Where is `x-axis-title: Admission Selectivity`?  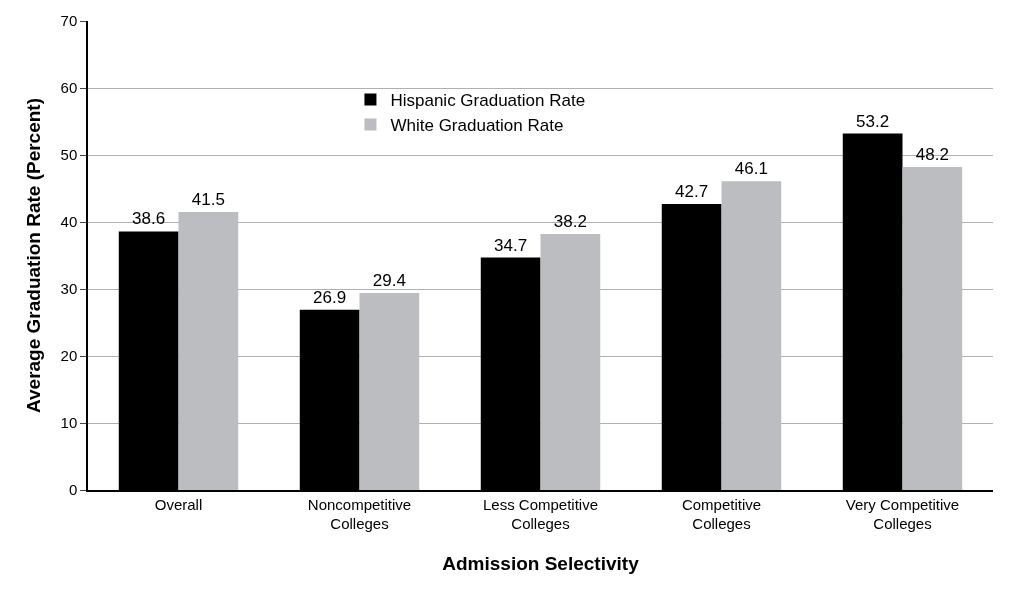 x-axis-title: Admission Selectivity is located at coordinates (541, 563).